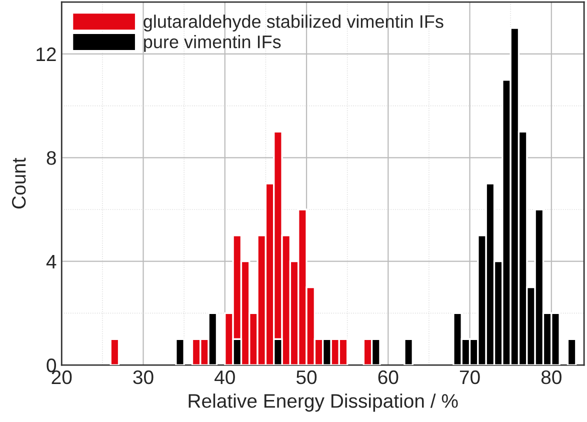  Describe the element at coordinates (19, 183) in the screenshot. I see `y-axis-title: Count` at that location.